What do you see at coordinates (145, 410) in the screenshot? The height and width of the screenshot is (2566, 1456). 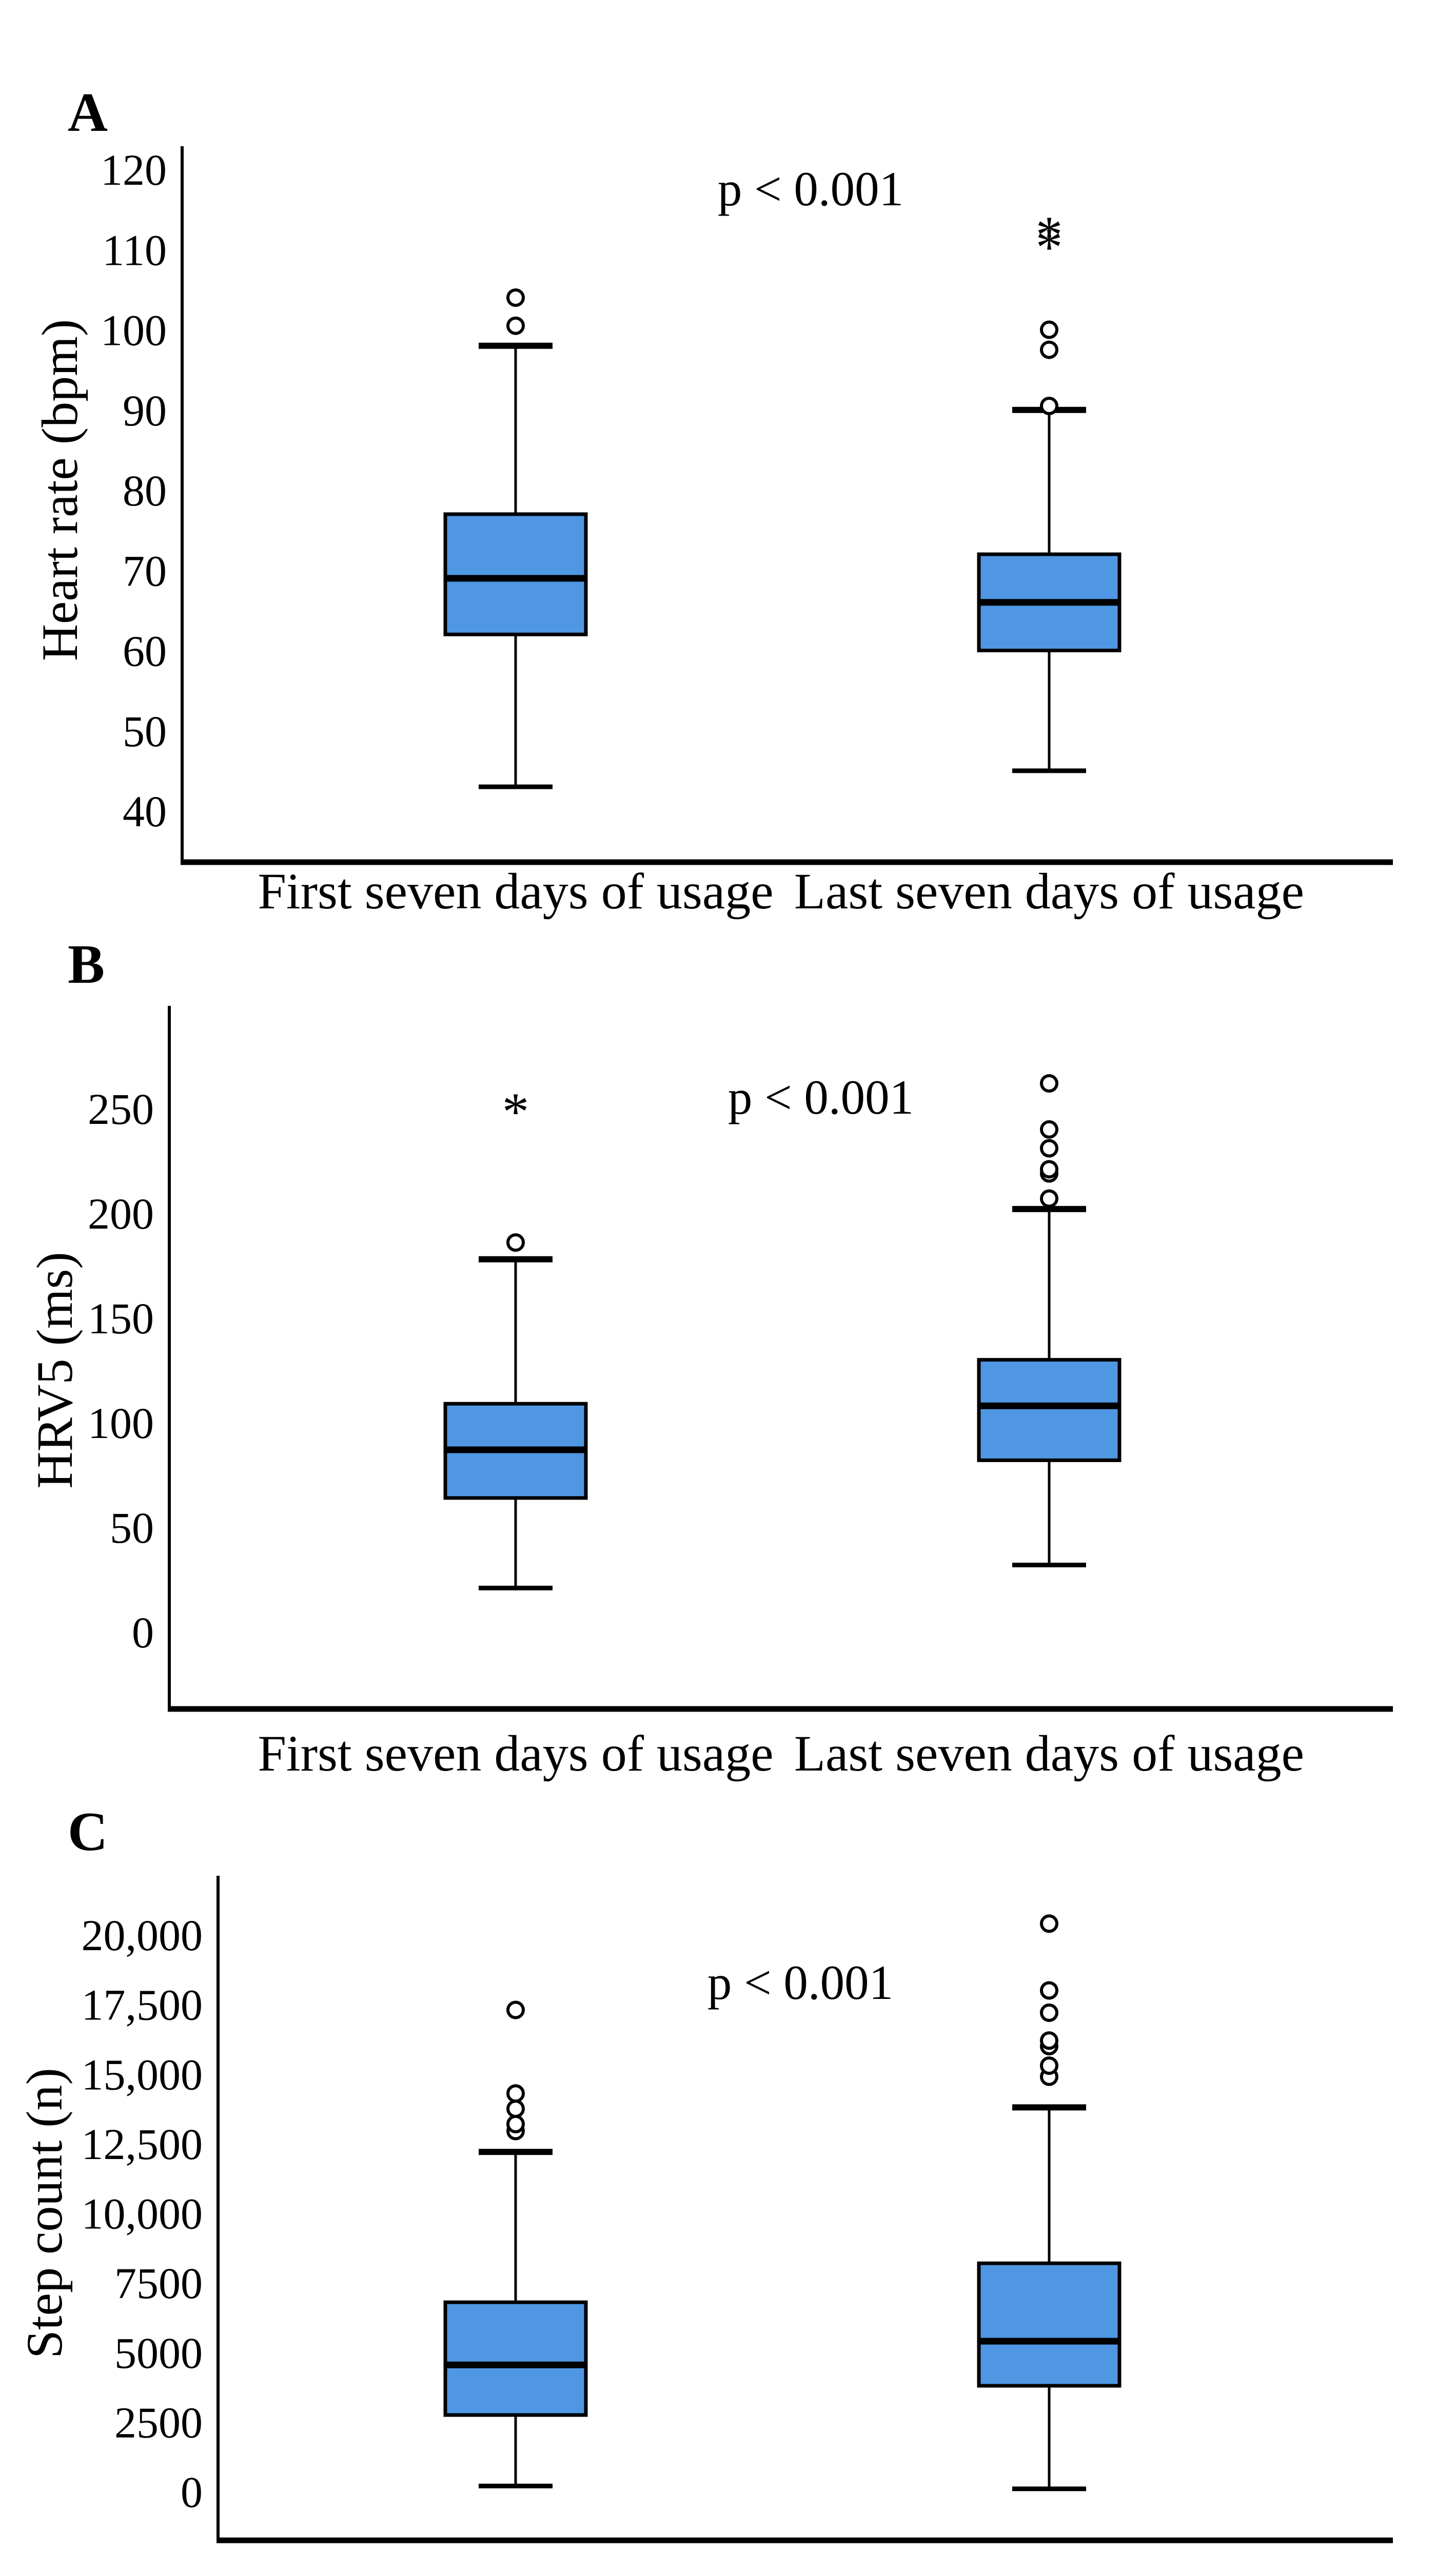 I see `y-tick-label: 90` at bounding box center [145, 410].